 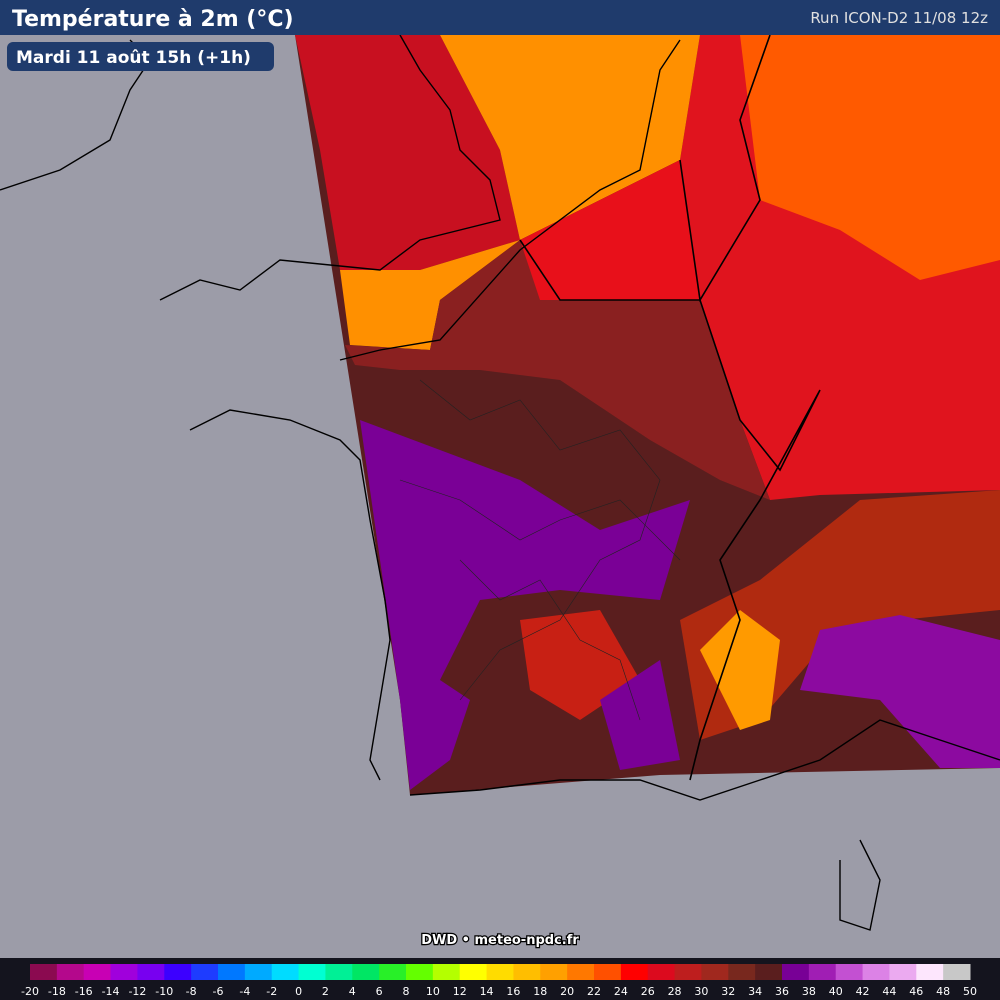 What do you see at coordinates (580, 665) in the screenshot?
I see `field-massif-central` at bounding box center [580, 665].